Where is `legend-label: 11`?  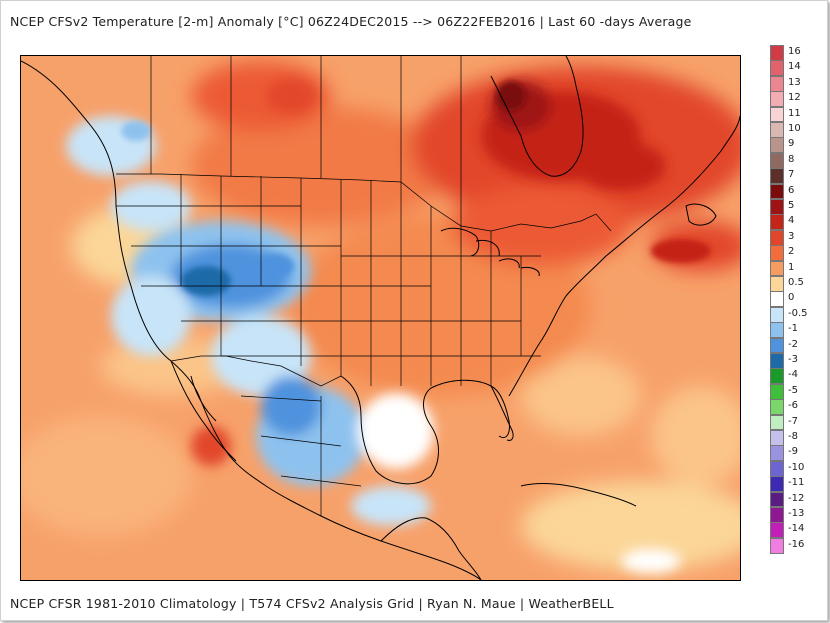
legend-label: 11 is located at coordinates (794, 113).